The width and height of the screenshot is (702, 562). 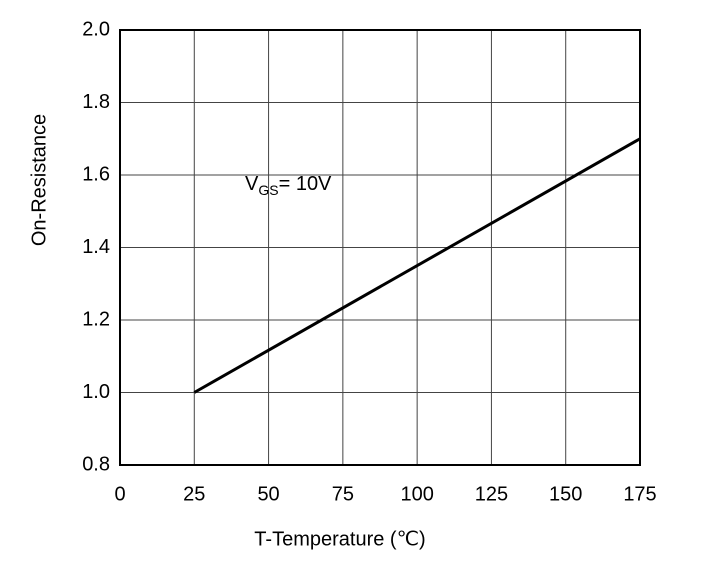 What do you see at coordinates (96, 174) in the screenshot?
I see `y-tick-label: 1.6` at bounding box center [96, 174].